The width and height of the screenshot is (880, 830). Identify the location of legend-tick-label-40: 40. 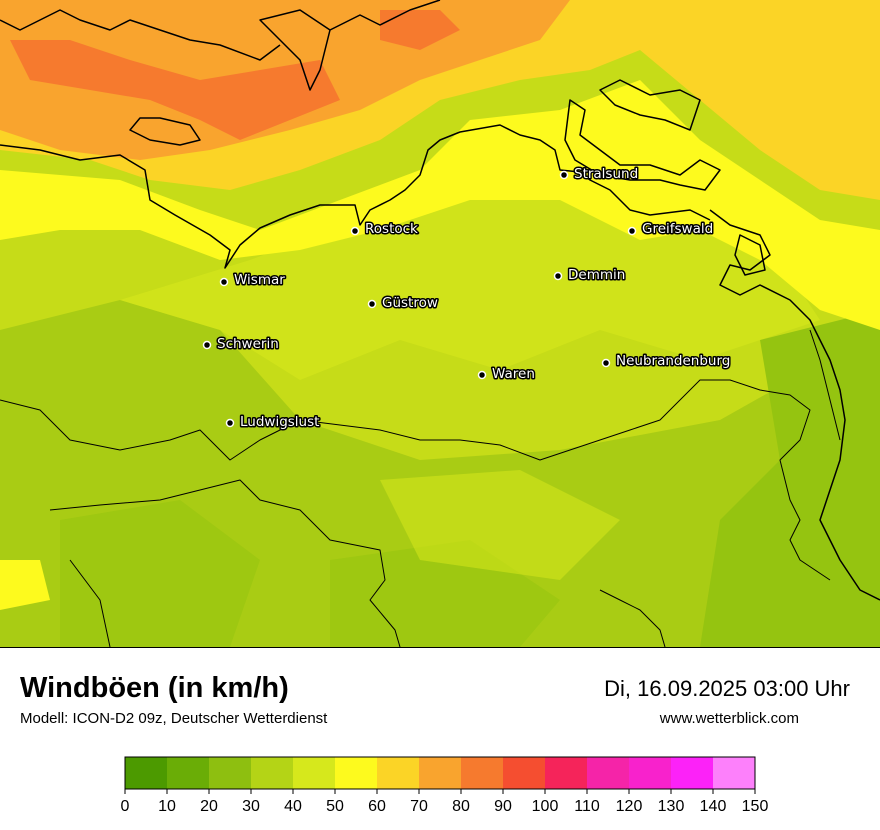
(293, 806).